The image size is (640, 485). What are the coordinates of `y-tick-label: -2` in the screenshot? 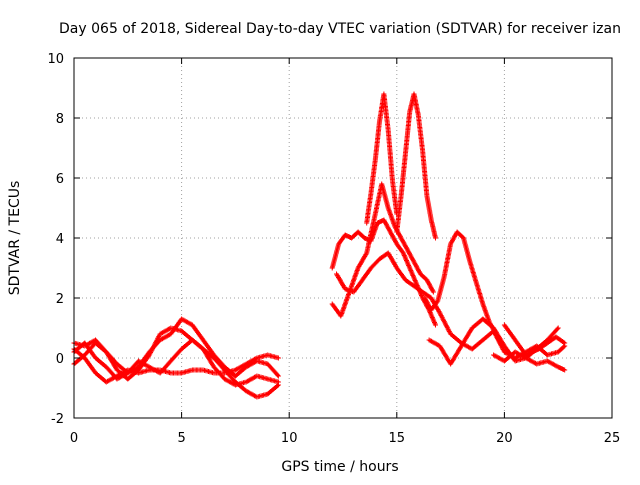 It's located at (57, 419).